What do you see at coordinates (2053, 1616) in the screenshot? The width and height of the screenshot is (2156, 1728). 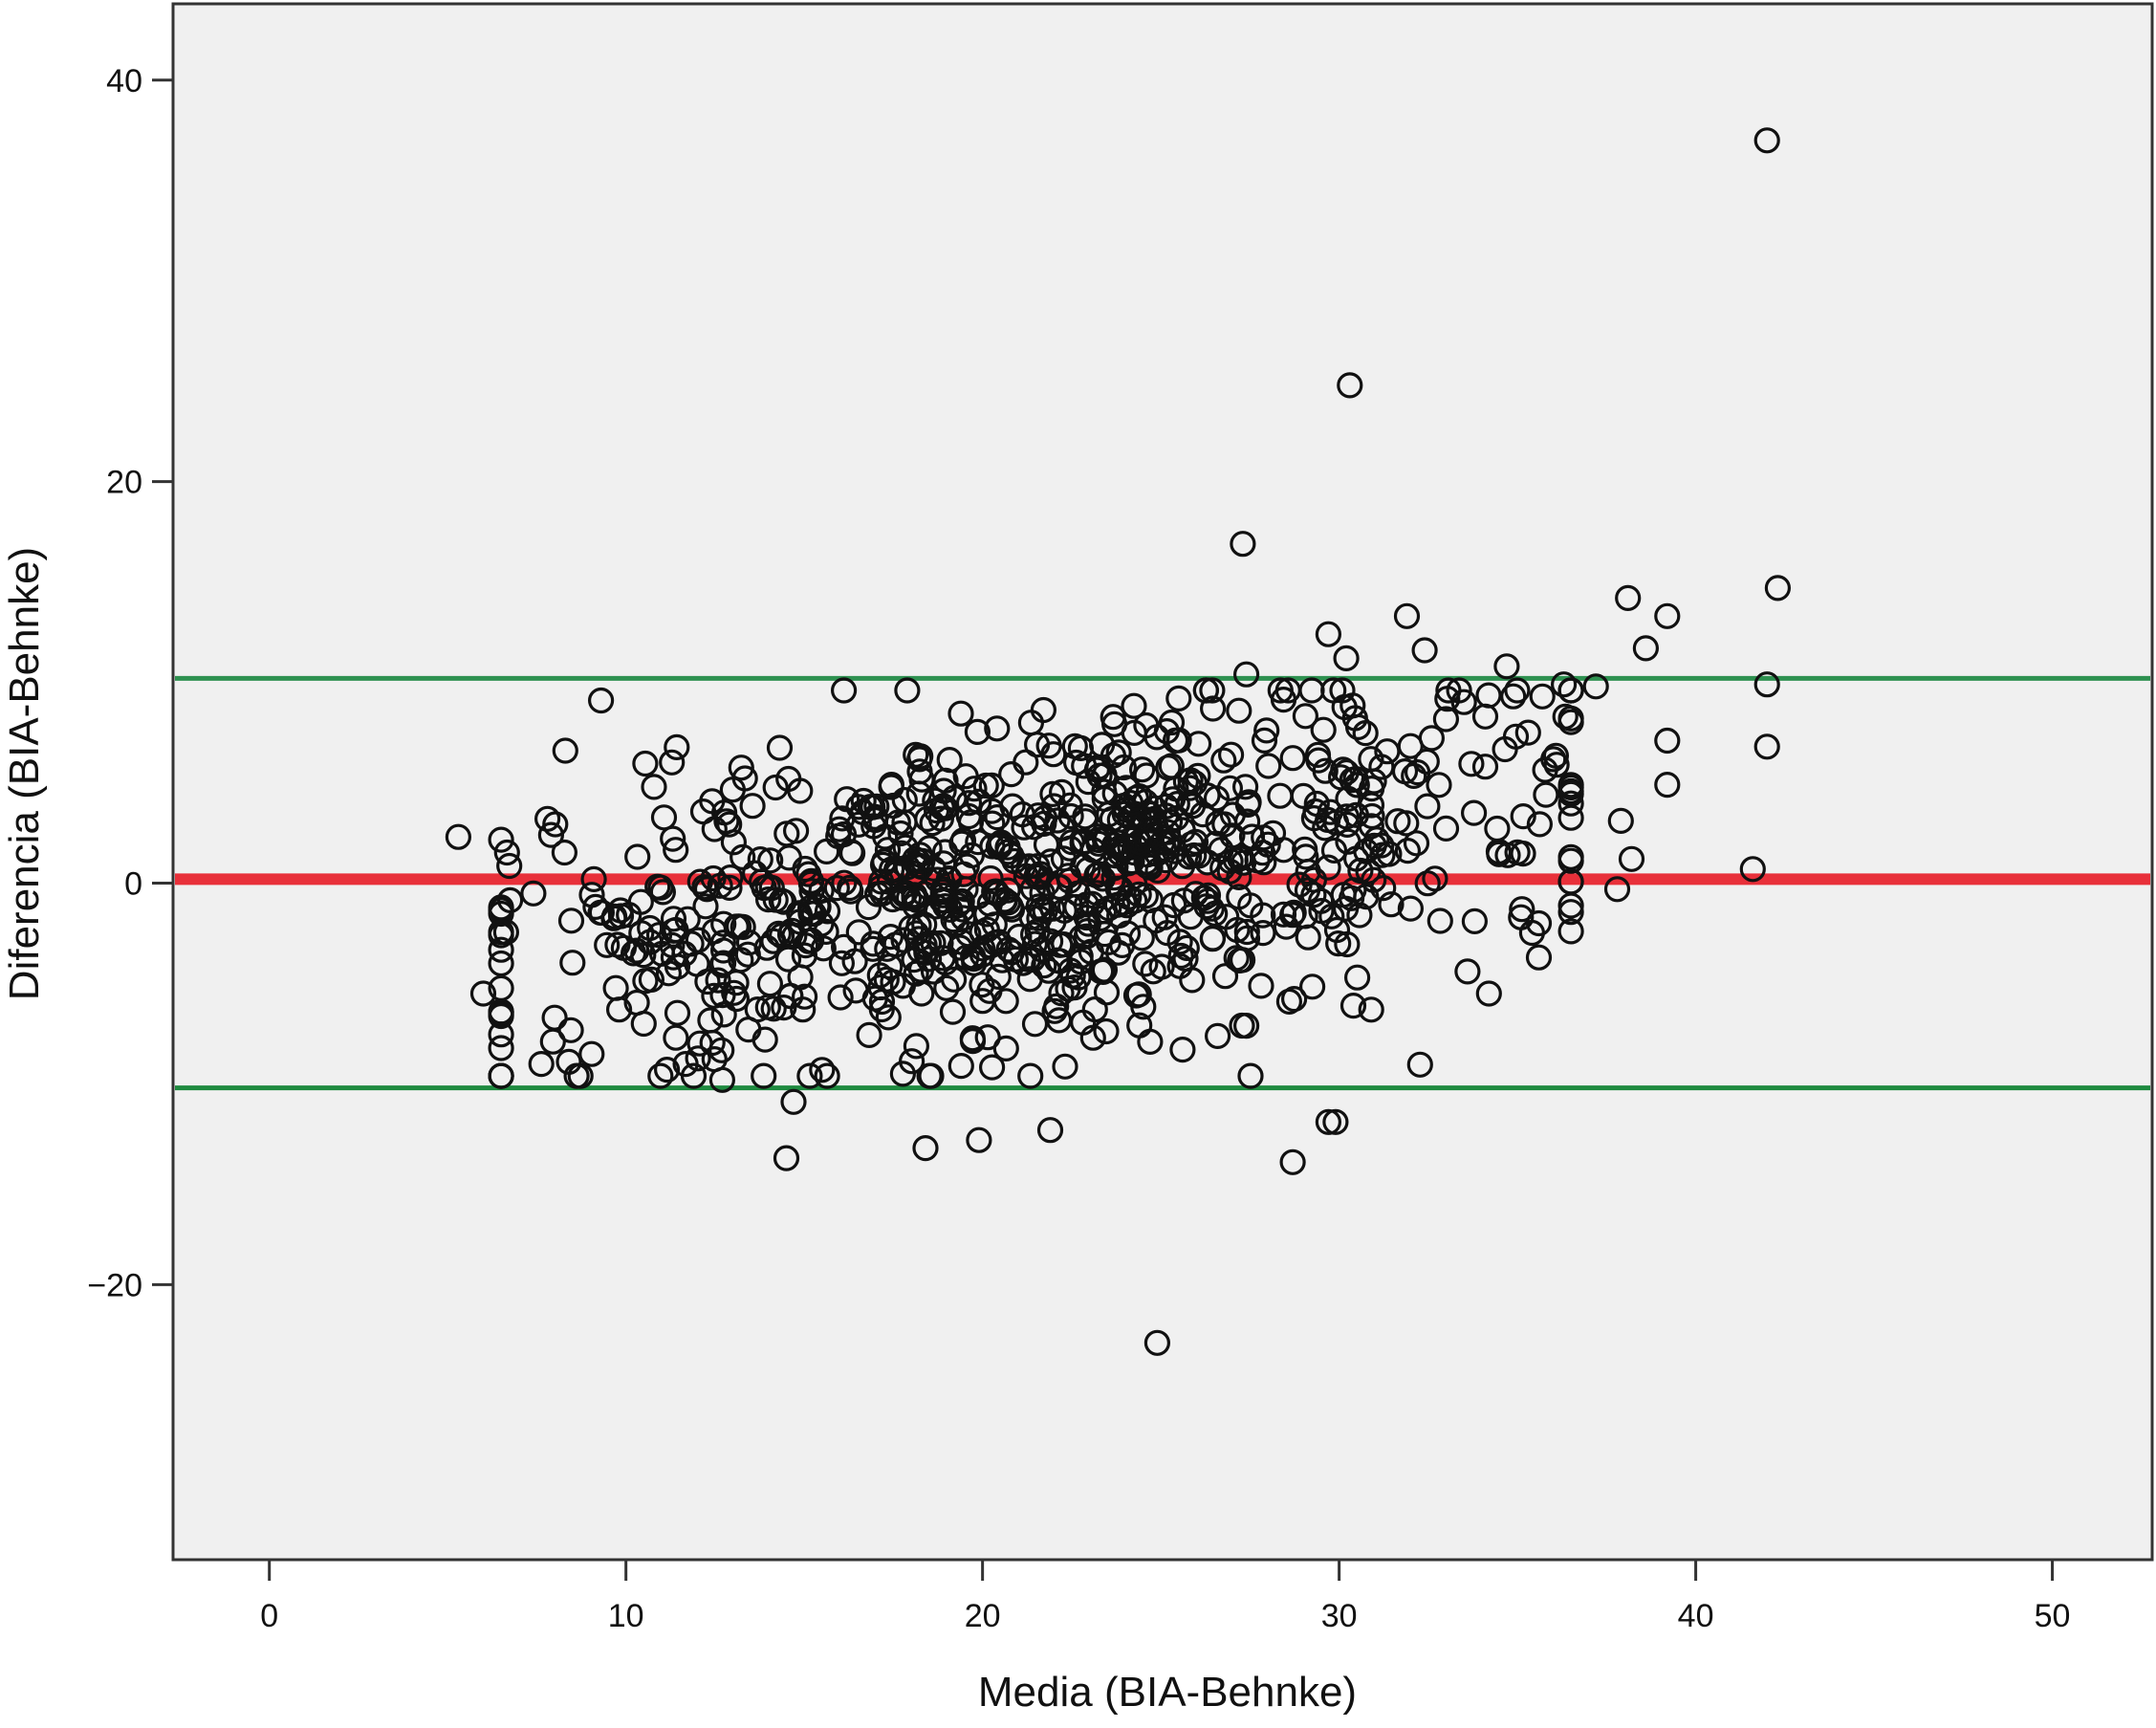 I see `x-tick-label: 50` at bounding box center [2053, 1616].